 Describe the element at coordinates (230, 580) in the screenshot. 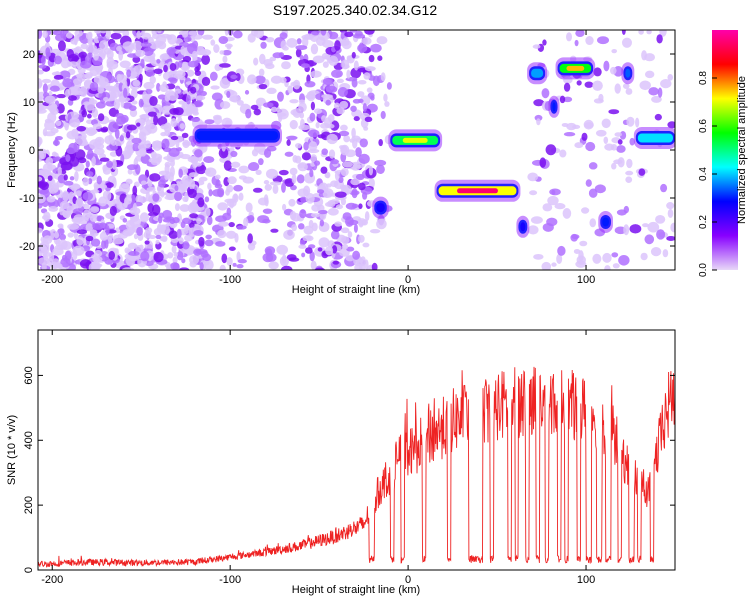

I see `snr-xtick-label: -100` at that location.